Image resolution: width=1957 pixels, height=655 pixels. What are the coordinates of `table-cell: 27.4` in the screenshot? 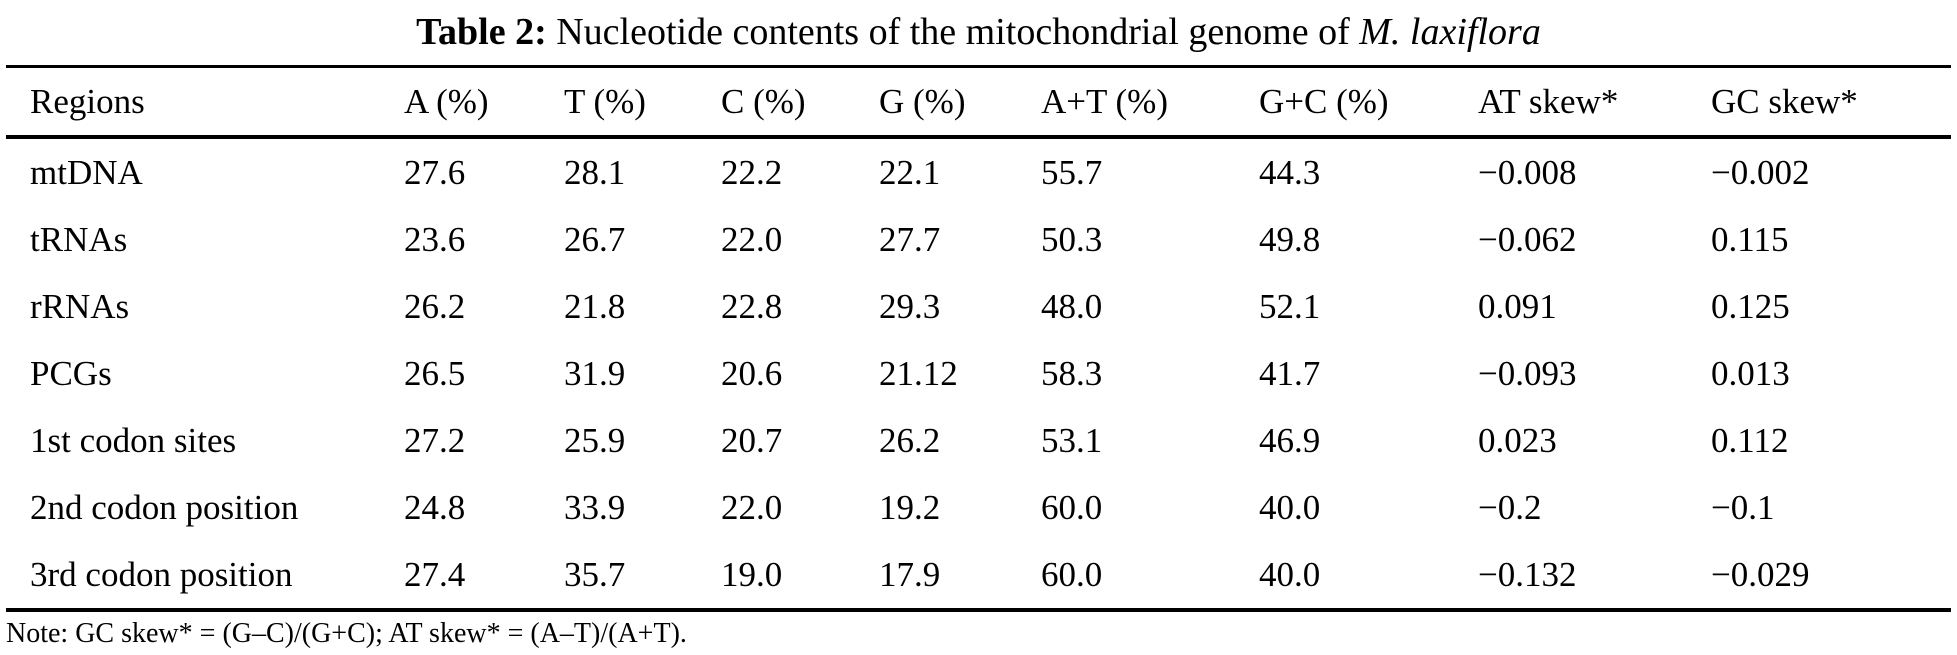 It's located at (435, 574).